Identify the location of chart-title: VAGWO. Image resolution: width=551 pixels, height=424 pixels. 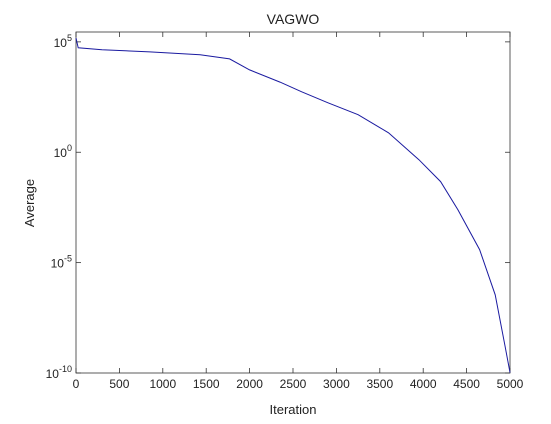
(293, 19).